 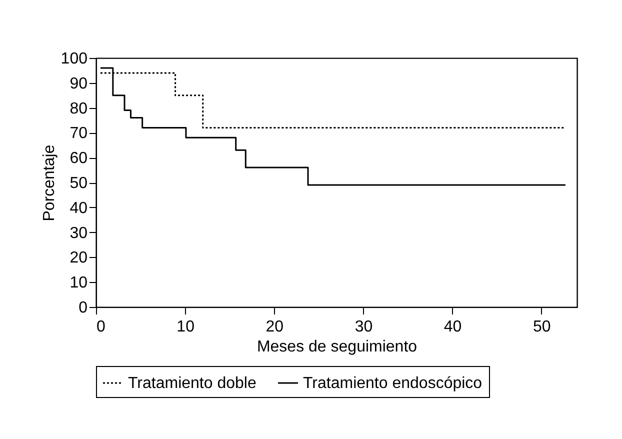 What do you see at coordinates (49, 183) in the screenshot?
I see `y-axis-title: Porcentaje` at bounding box center [49, 183].